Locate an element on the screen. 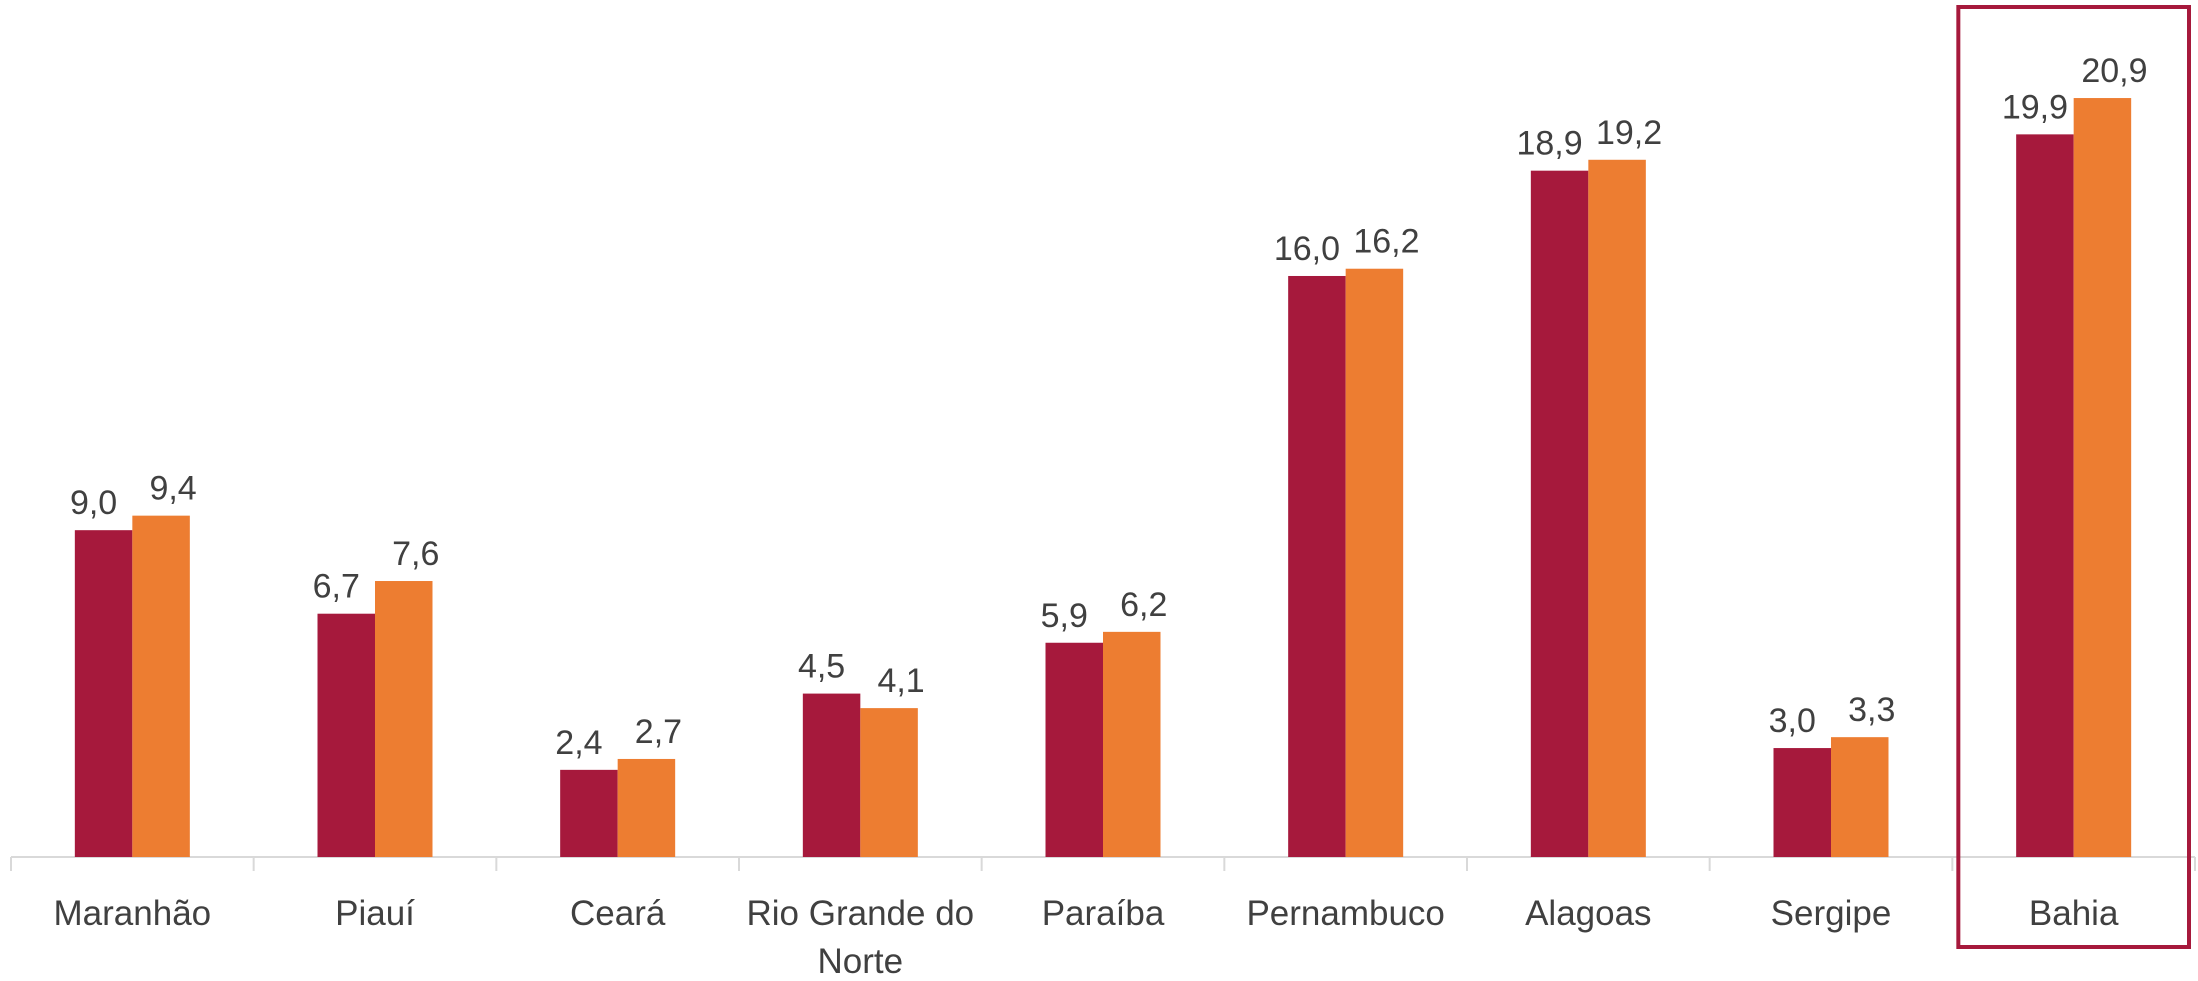 The image size is (2198, 981). value-label: 20,9 is located at coordinates (2114, 71).